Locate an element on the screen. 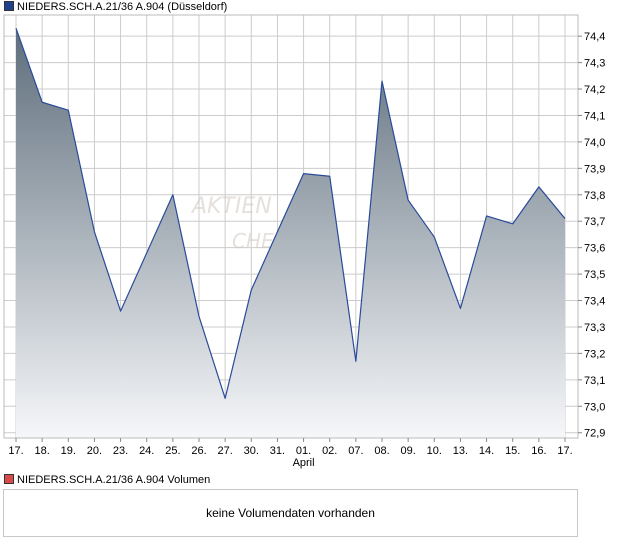  y-tick-label: 73,3 is located at coordinates (594, 328).